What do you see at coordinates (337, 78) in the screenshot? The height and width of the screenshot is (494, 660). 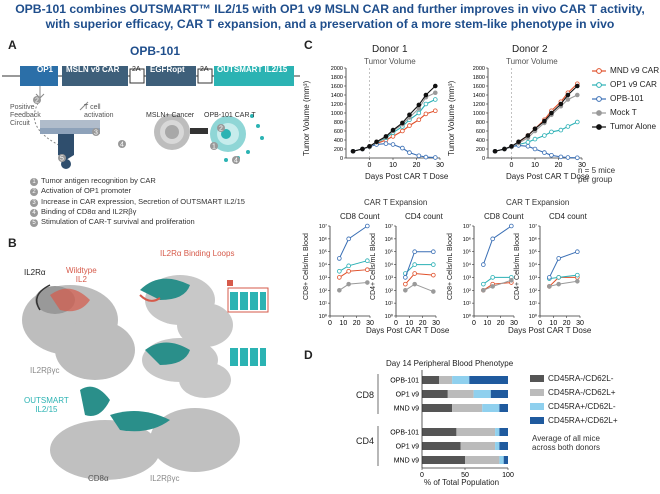 I see `tumor-ytick-1: 1800` at bounding box center [337, 78].